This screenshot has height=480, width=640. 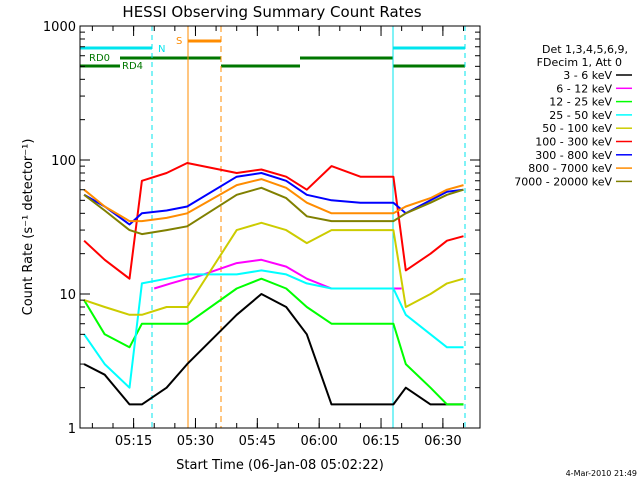 I want to click on x-tick-label: 05:30, so click(x=195, y=441).